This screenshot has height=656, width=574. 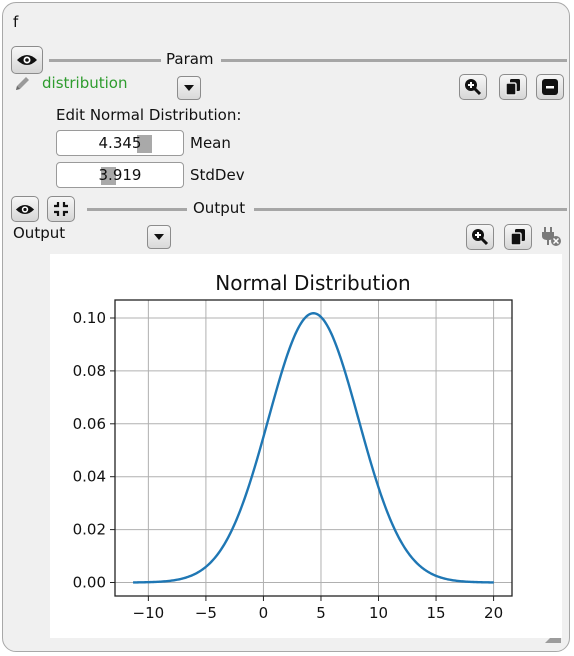 I want to click on mean-slider-field, so click(x=120, y=143).